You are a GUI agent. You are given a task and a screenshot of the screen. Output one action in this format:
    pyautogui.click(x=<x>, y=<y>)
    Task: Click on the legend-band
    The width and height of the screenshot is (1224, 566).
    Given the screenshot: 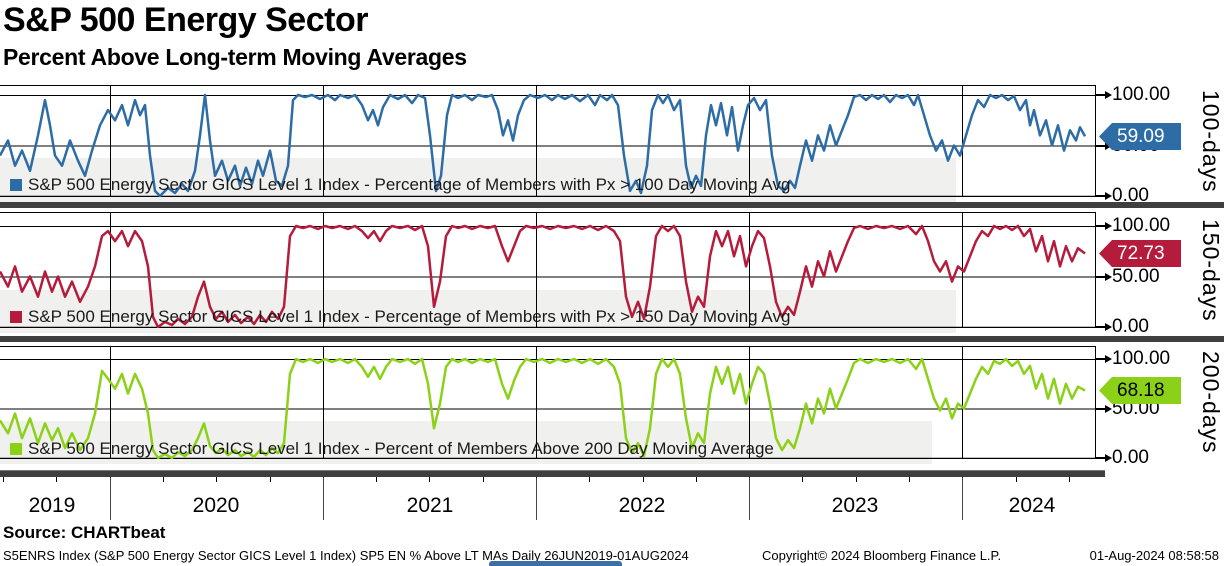 What is the action you would take?
    pyautogui.click(x=466, y=442)
    